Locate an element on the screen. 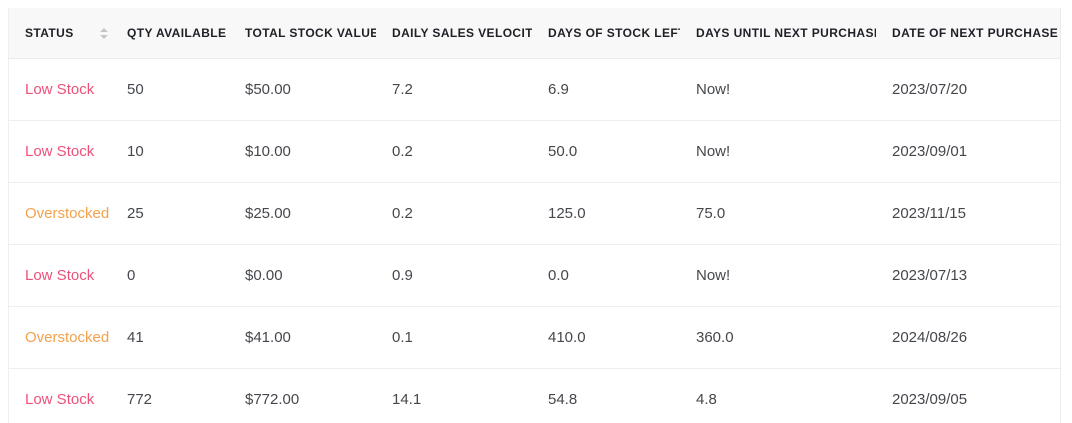 The image size is (1072, 423). daily-sales-velocity-cell: 7.2 is located at coordinates (454, 89).